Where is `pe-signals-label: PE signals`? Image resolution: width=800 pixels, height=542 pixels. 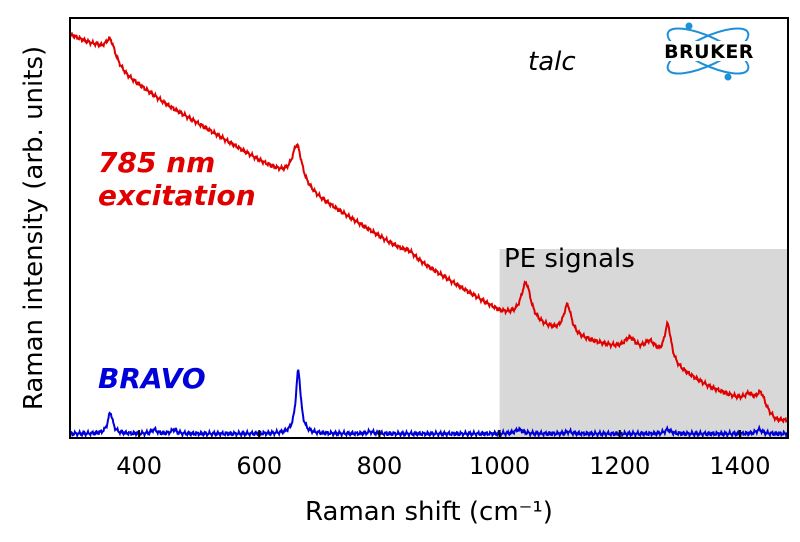
pe-signals-label: PE signals is located at coordinates (569, 259).